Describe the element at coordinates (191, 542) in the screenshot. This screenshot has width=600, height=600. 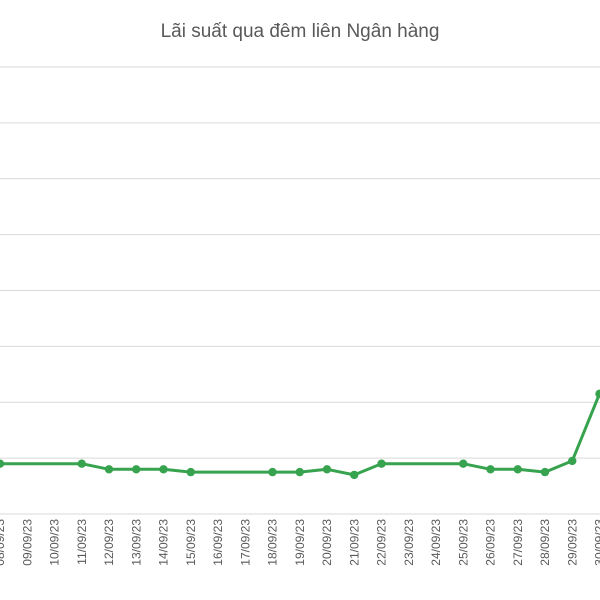
I see `x-tick-label: 15/09/23` at that location.